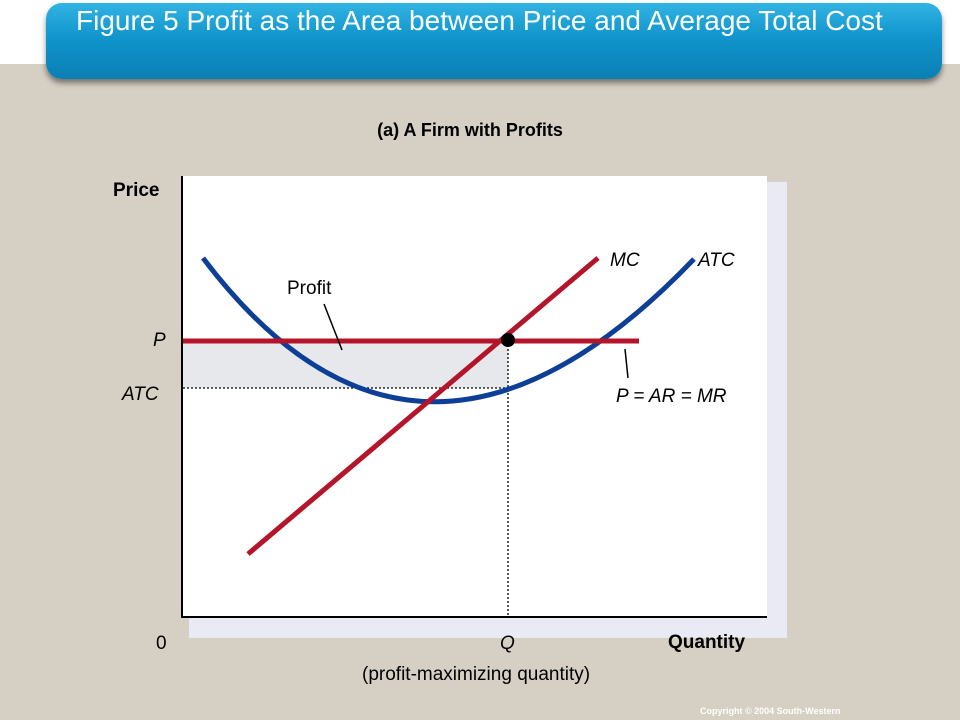 The width and height of the screenshot is (960, 720). I want to click on demand-curve-label: P = AR = MR, so click(671, 396).